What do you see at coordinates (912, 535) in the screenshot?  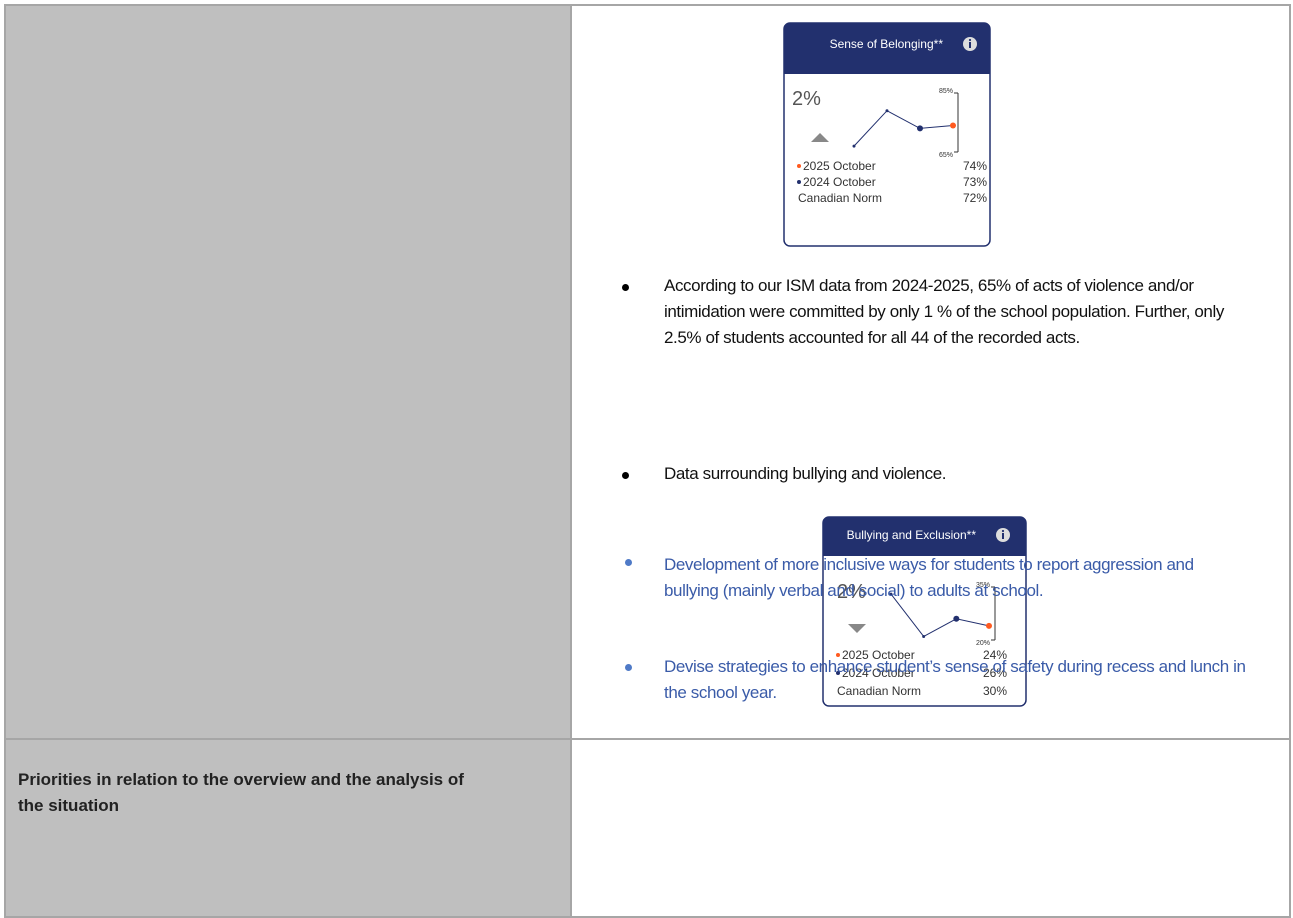 I see `card-title: Bullying and Exclusion**` at bounding box center [912, 535].